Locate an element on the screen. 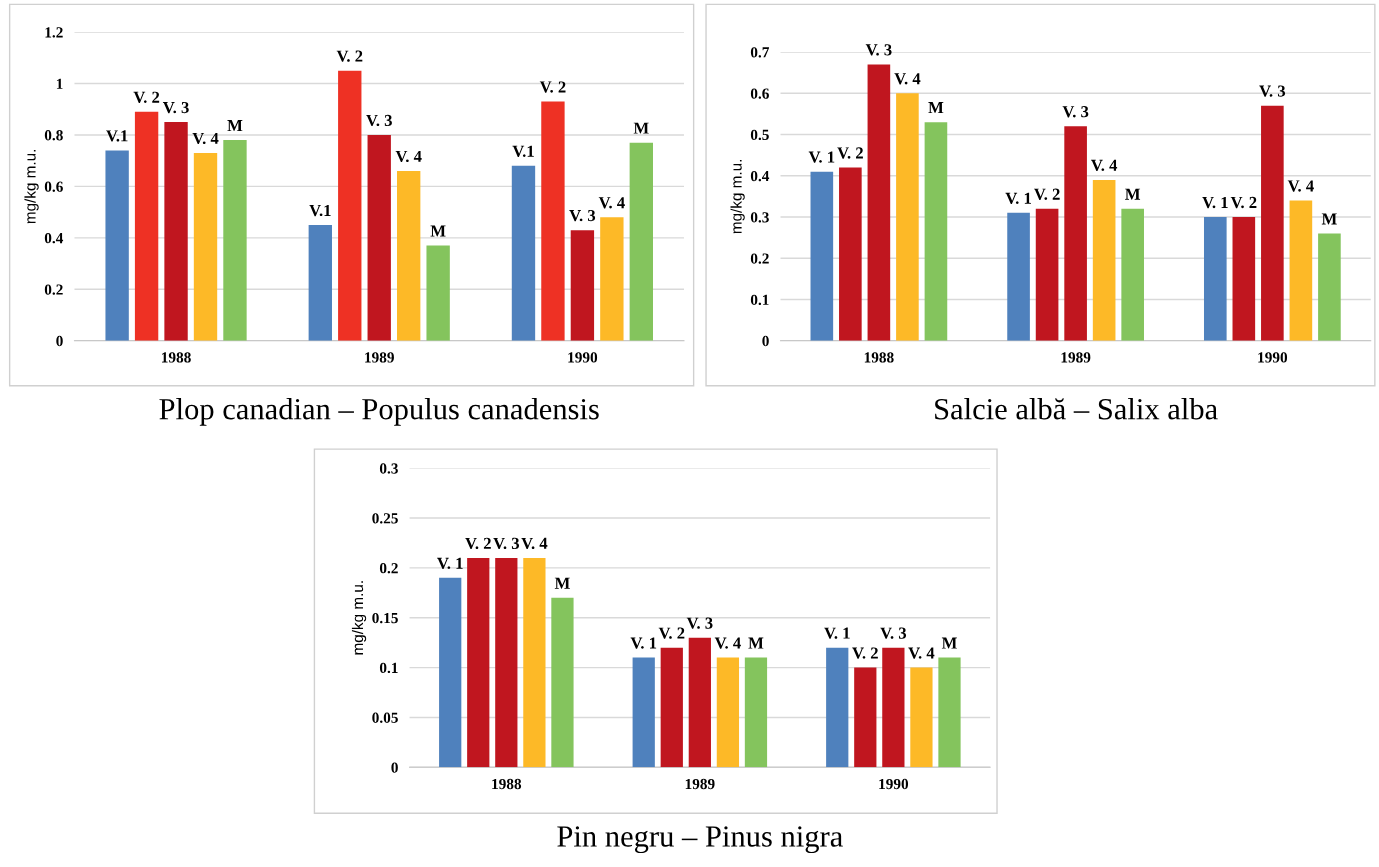  y-tick-label: 0.8 is located at coordinates (53, 135).